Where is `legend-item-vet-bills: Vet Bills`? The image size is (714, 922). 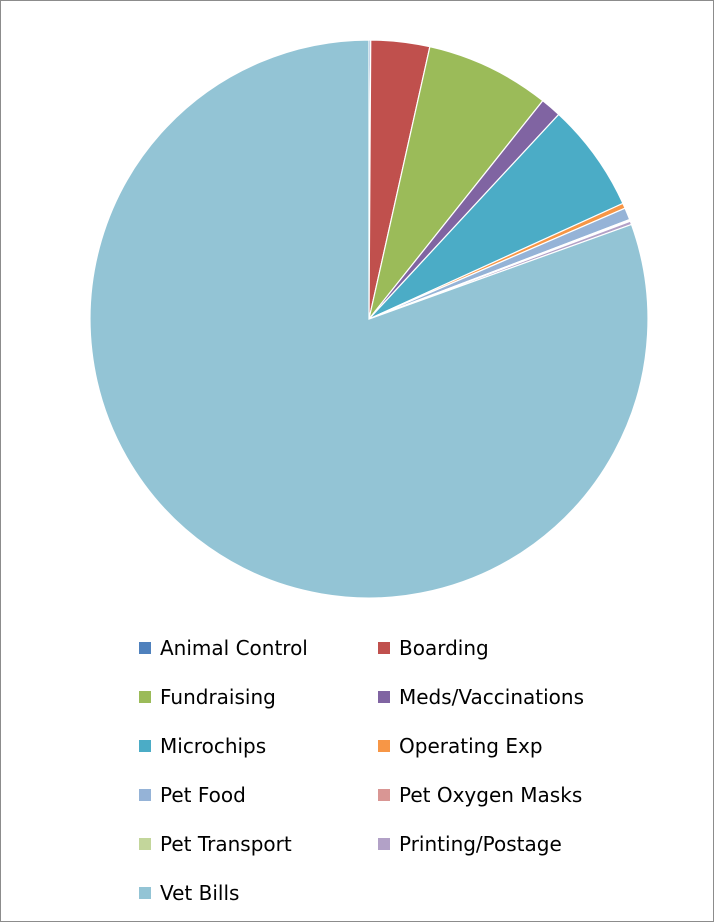
legend-item-vet-bills: Vet Bills is located at coordinates (189, 893).